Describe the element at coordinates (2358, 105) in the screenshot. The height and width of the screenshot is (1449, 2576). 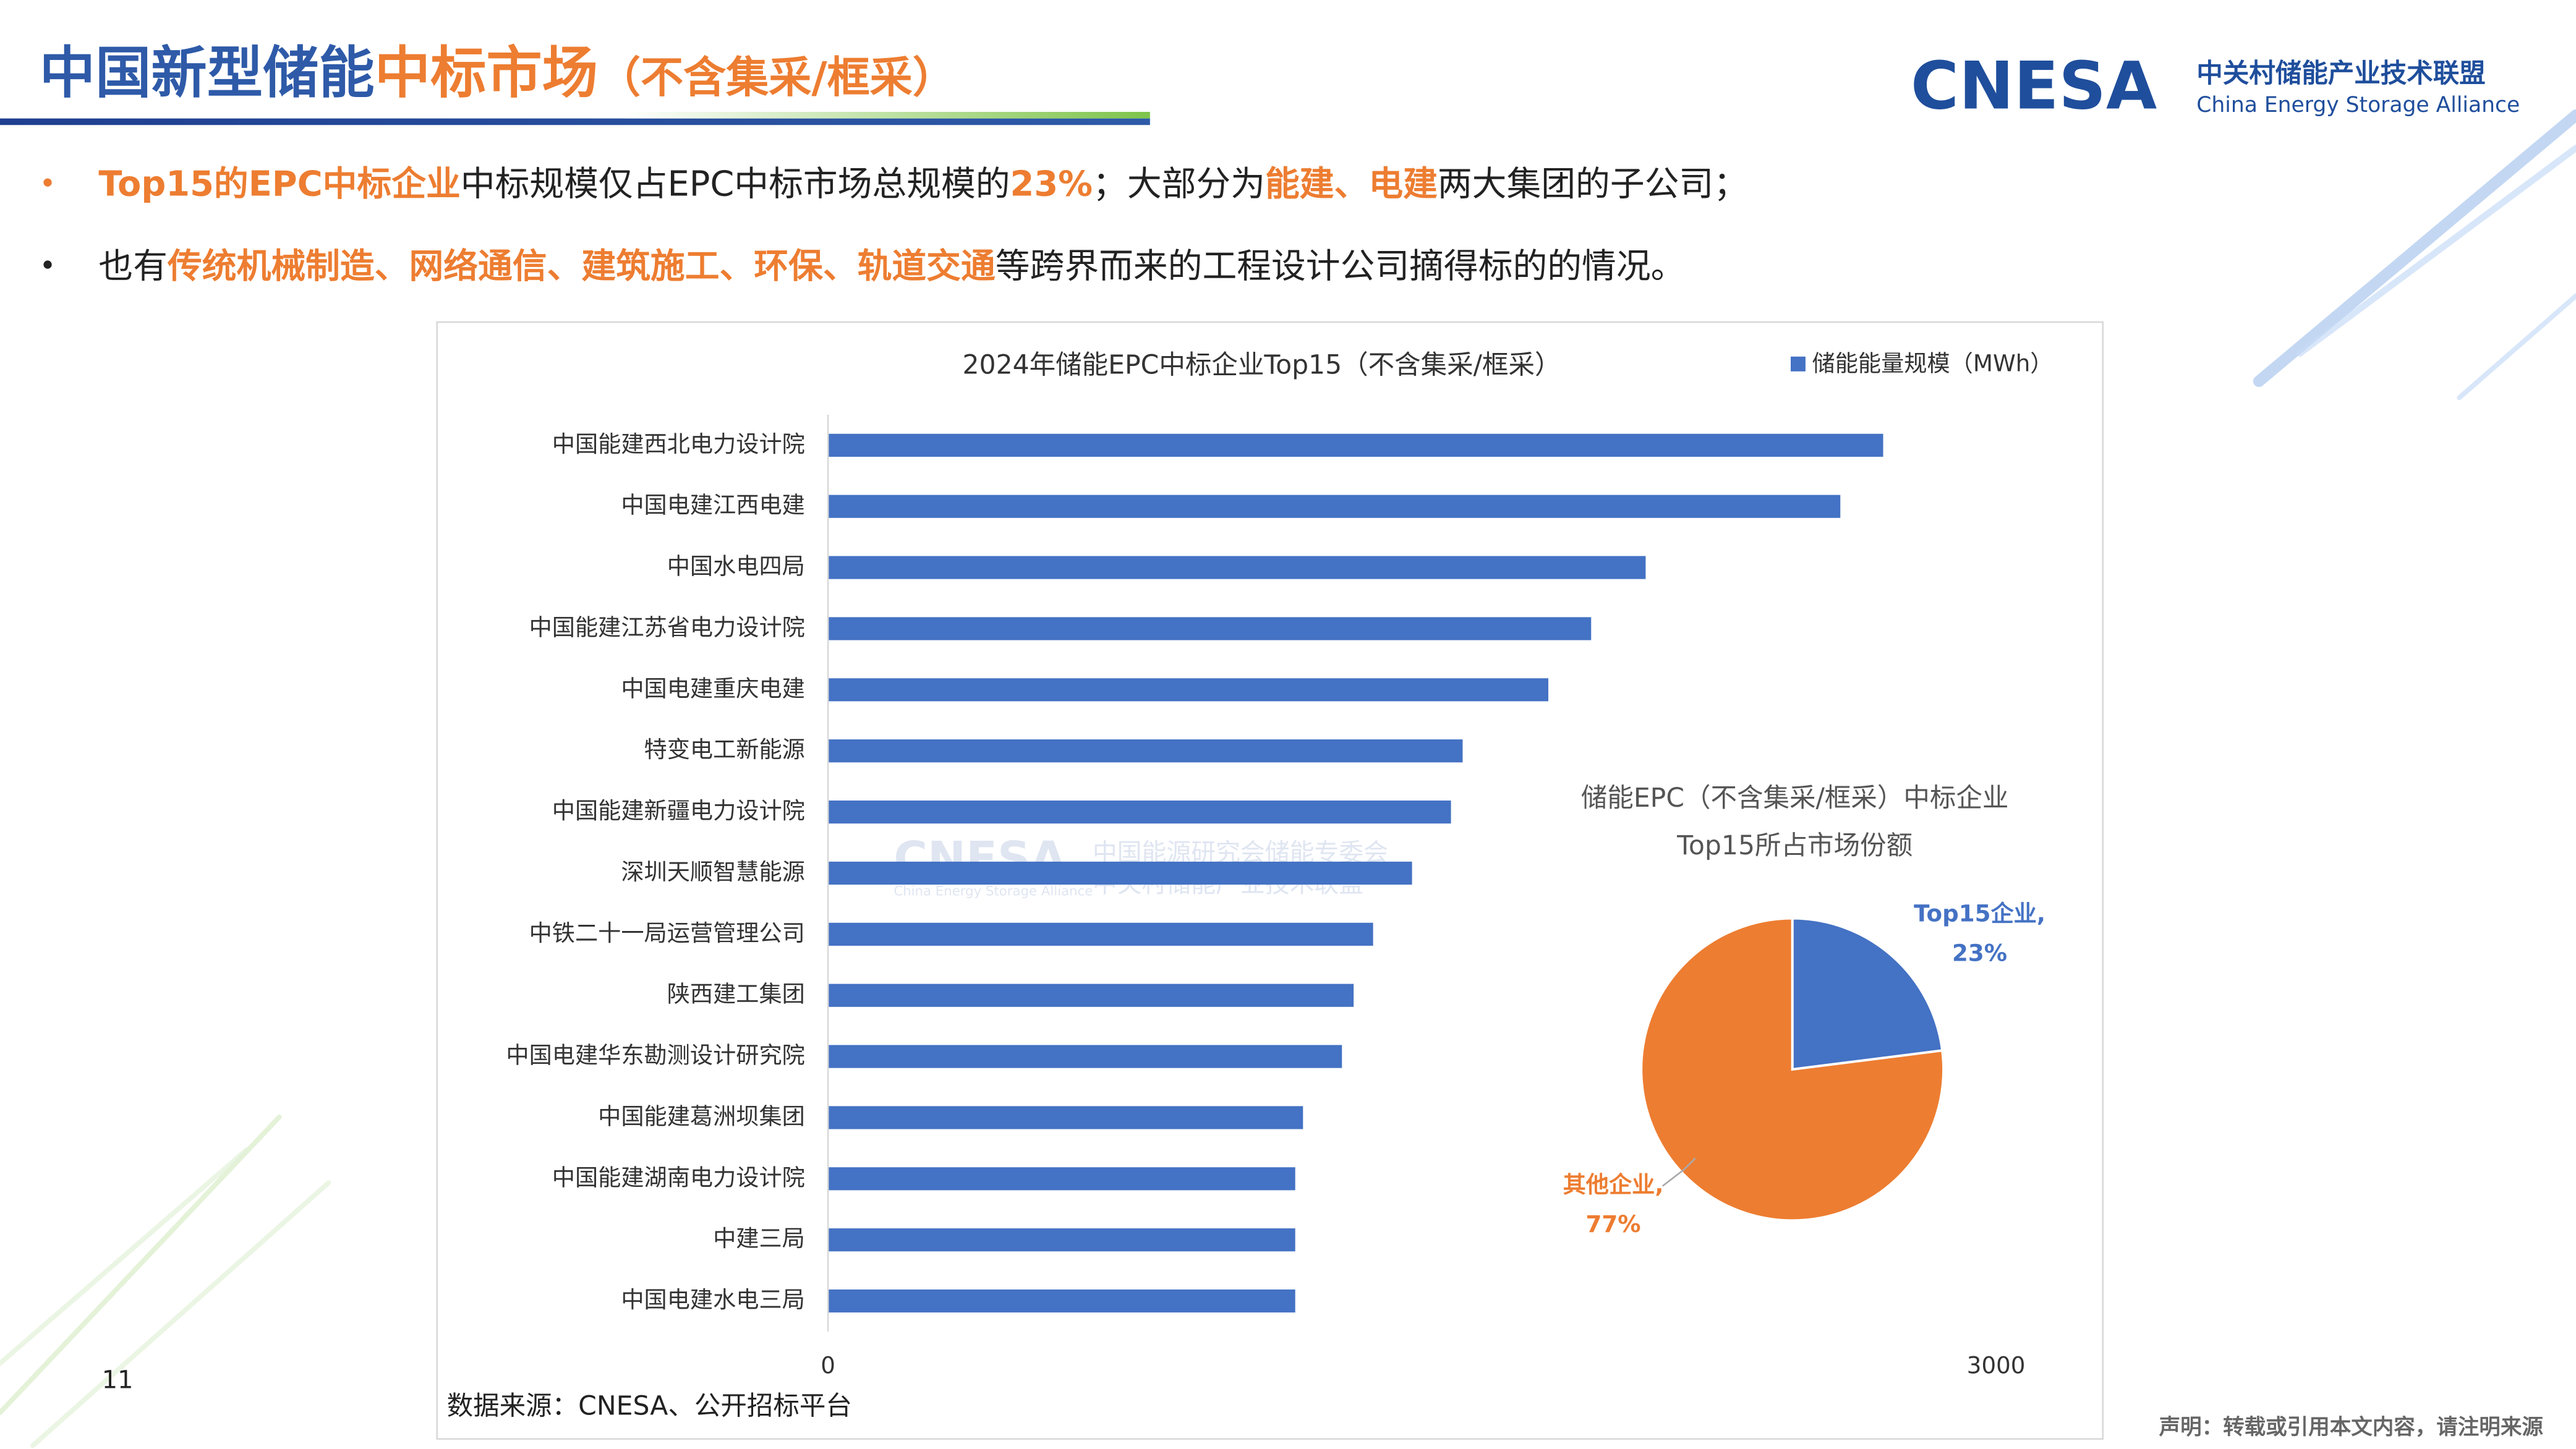
I see `logo-name-en: China Energy Storage Alliance` at that location.